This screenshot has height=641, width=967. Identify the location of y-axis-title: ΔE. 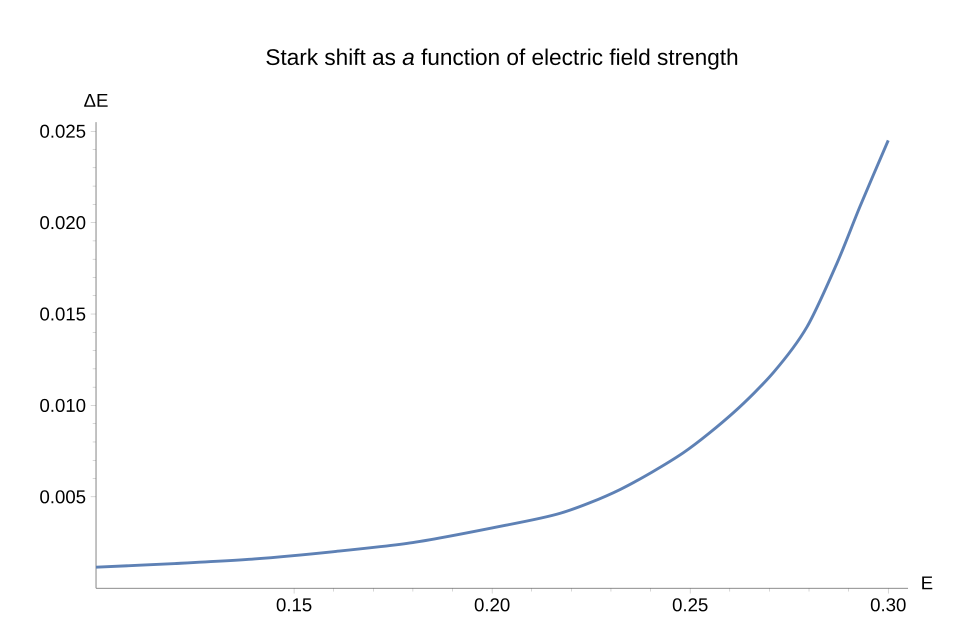
(96, 100).